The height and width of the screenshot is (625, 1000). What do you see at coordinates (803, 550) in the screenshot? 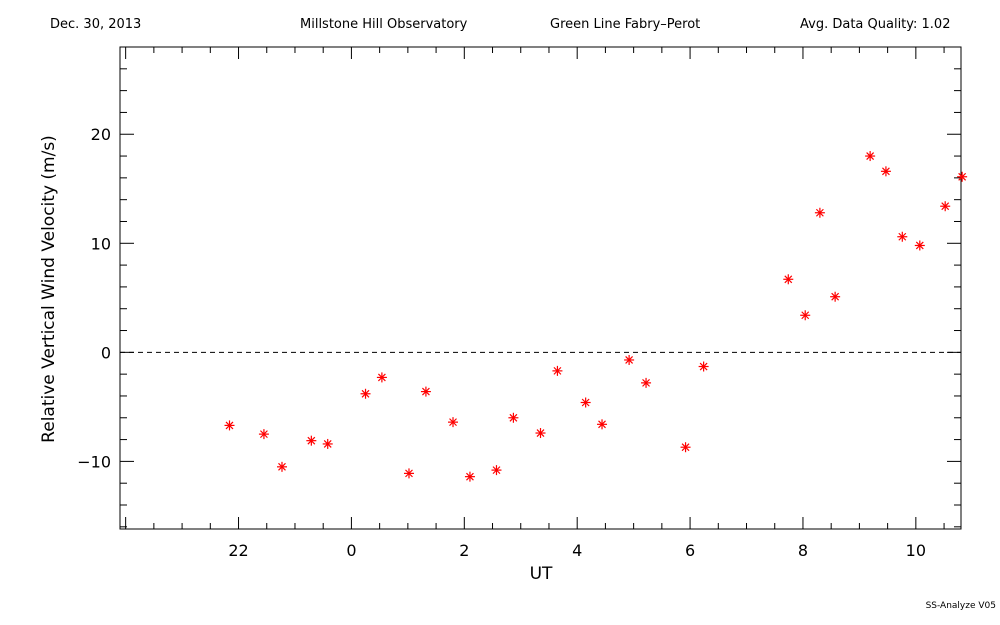
I see `x-tick-label: 8` at bounding box center [803, 550].